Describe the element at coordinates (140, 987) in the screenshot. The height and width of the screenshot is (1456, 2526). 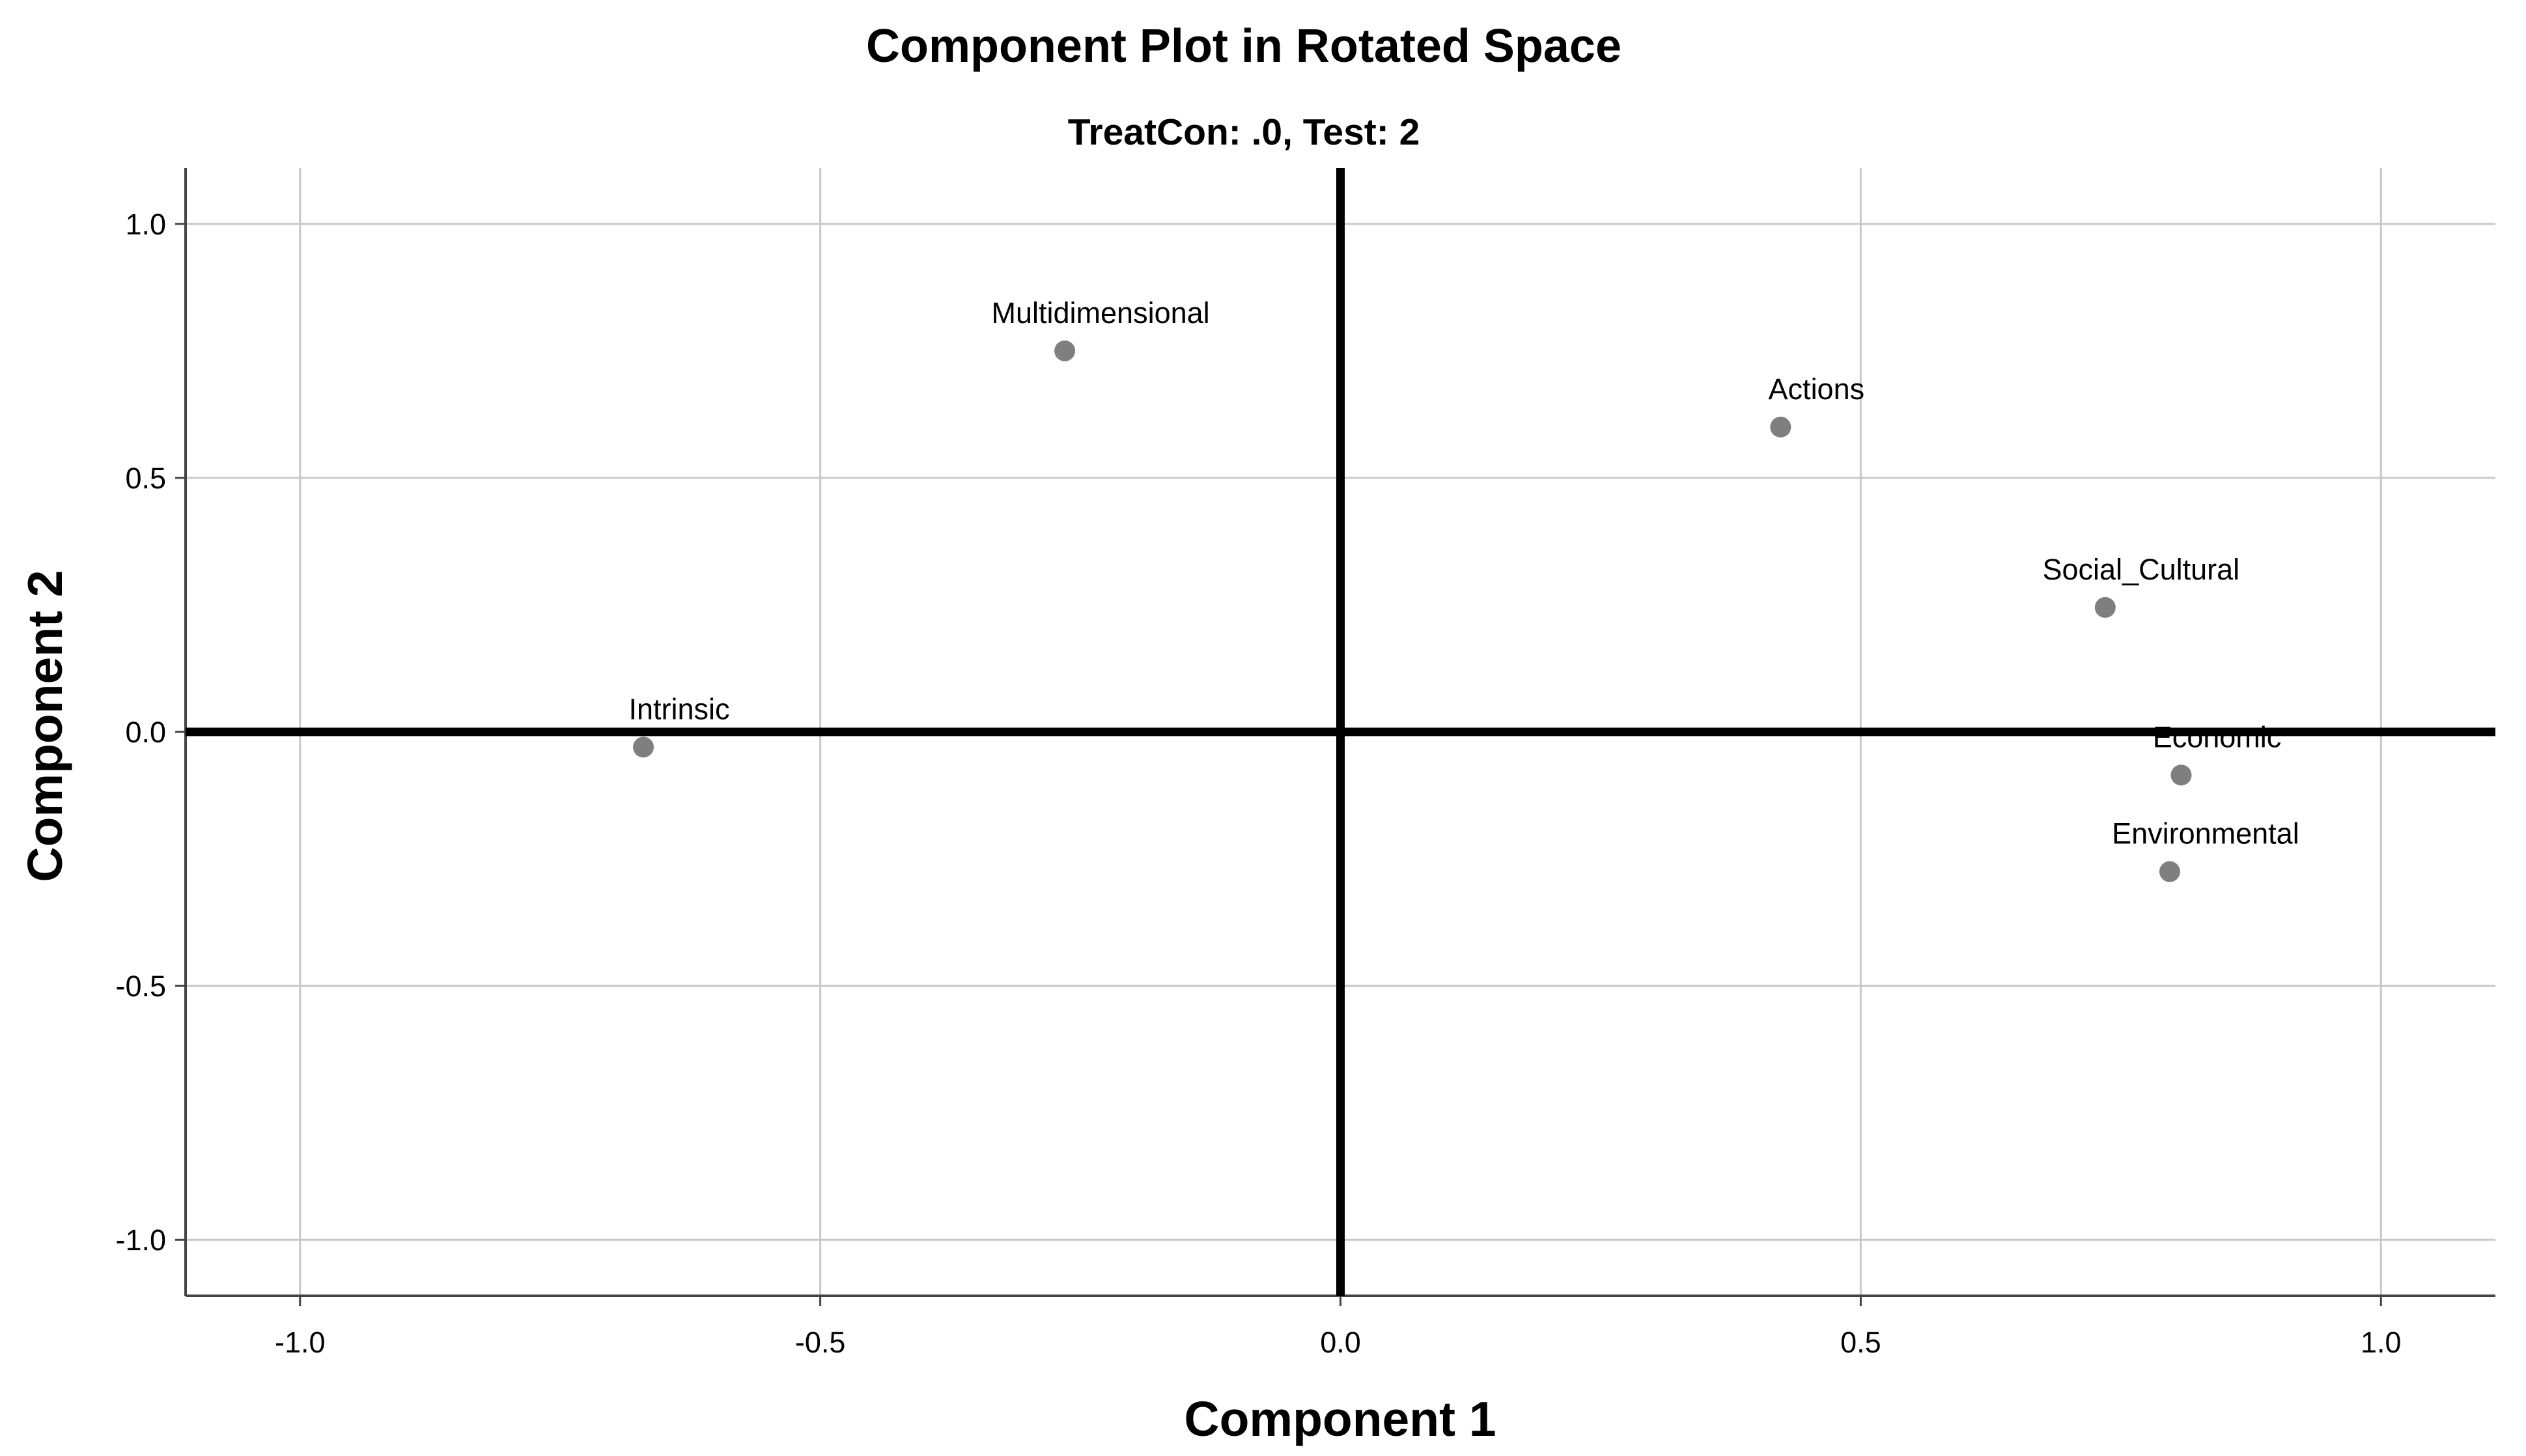
I see `y-tick-label: -0.5` at that location.